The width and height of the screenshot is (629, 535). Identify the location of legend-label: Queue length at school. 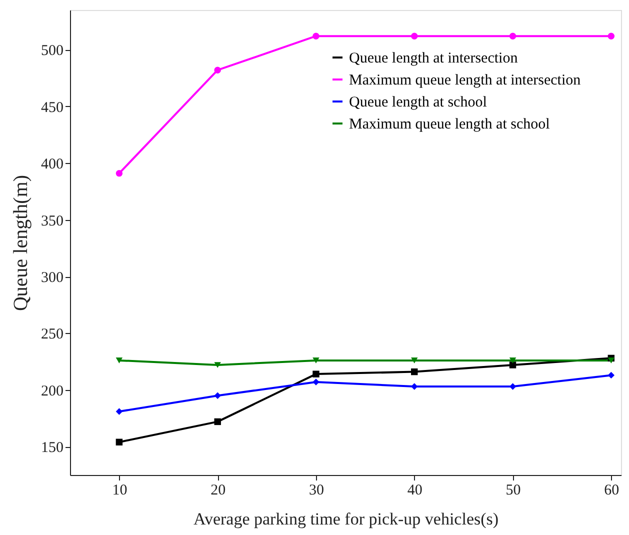
(418, 102).